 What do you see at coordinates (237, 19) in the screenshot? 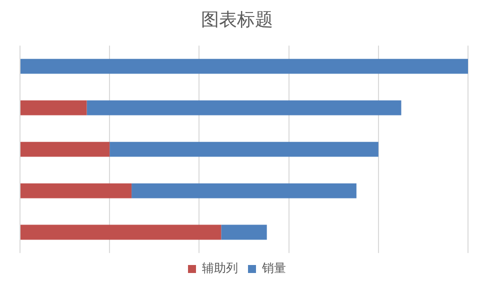
I see `chart-title: 图表标题` at bounding box center [237, 19].